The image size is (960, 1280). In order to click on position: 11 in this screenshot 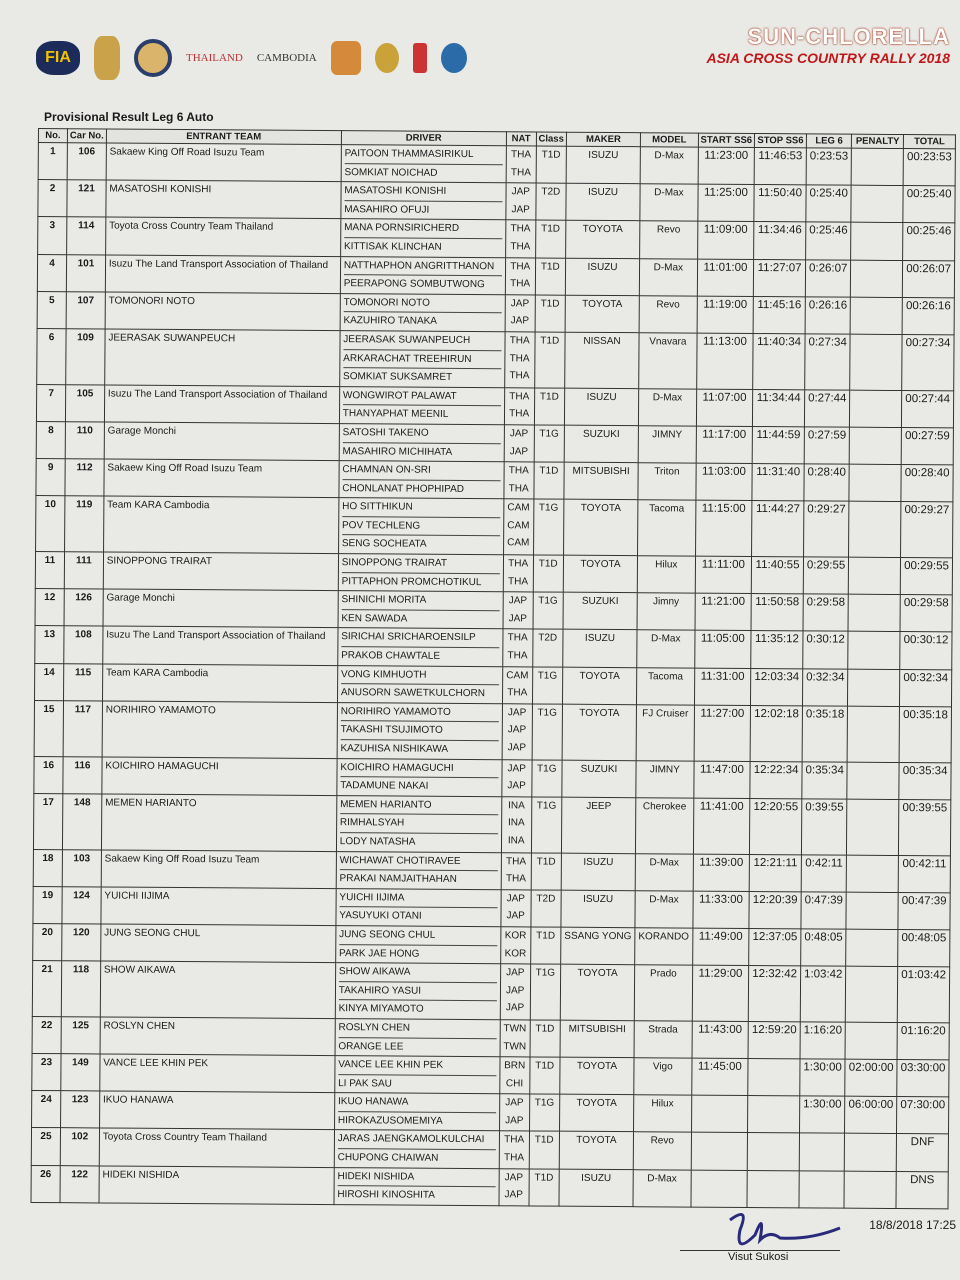, I will do `click(50, 570)`.